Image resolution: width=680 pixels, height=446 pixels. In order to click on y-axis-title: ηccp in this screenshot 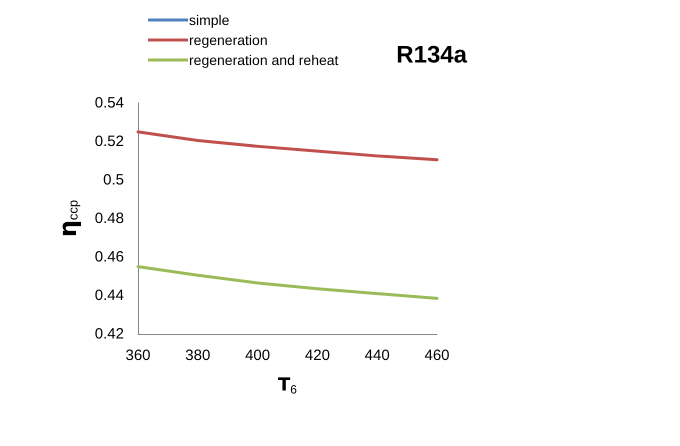, I will do `click(68, 219)`.